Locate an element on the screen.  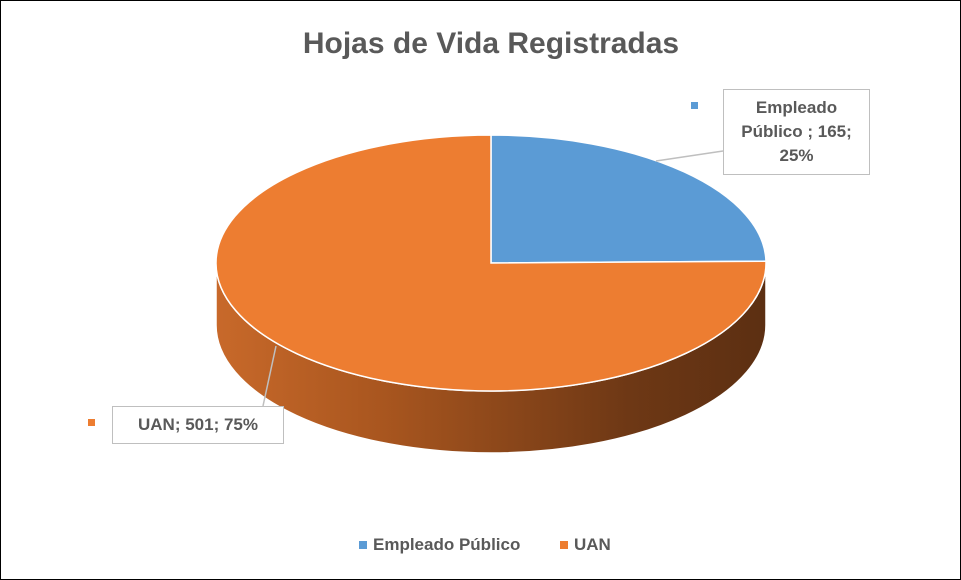
data-label: Empleado Público ; 165; 25% is located at coordinates (796, 132).